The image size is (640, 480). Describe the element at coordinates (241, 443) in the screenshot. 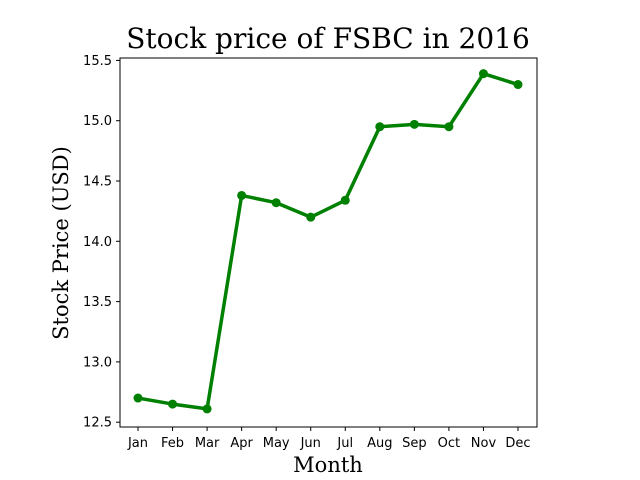

I see `x-tick-label: Apr` at that location.